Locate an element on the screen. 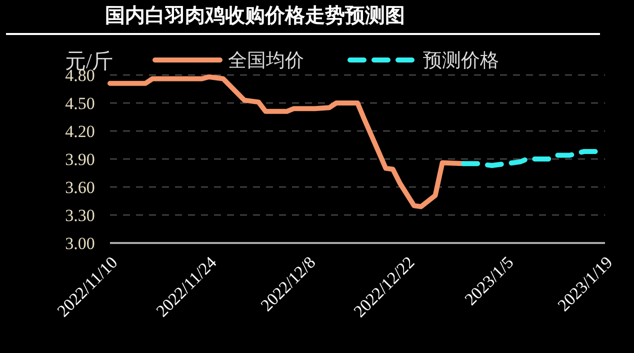 The height and width of the screenshot is (353, 634). y-tick-label: 4.20 is located at coordinates (80, 131).